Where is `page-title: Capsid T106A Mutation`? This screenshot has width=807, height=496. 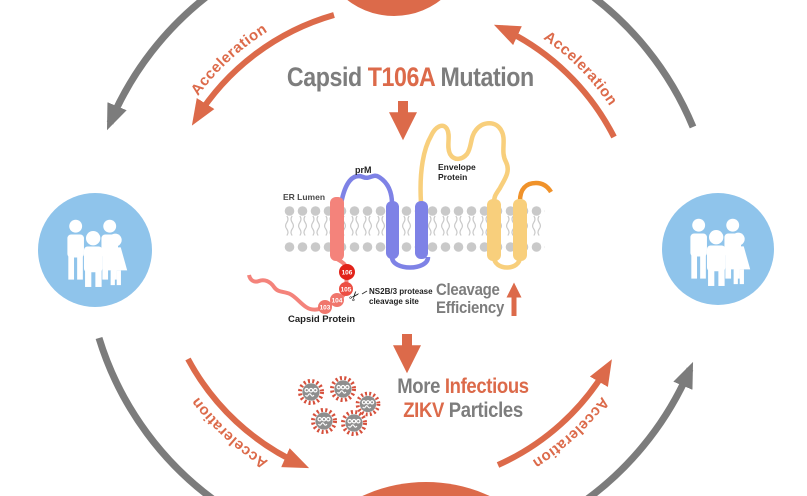 page-title: Capsid T106A Mutation is located at coordinates (410, 77).